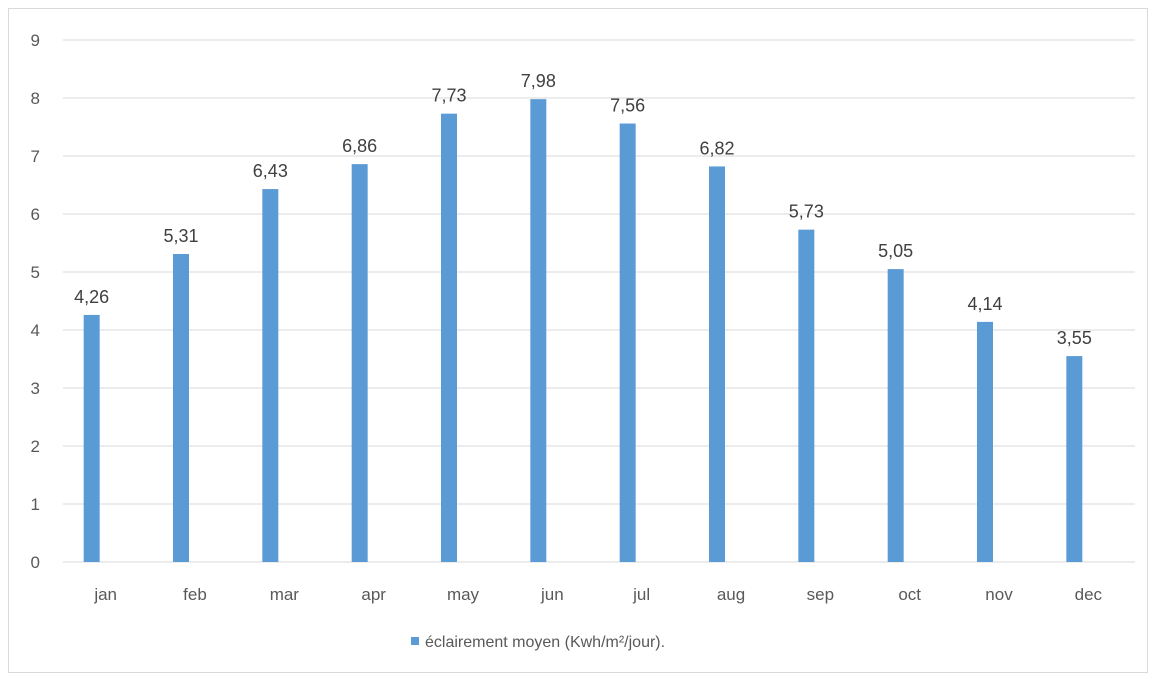 The height and width of the screenshot is (677, 1155). I want to click on y-tick-label: 7, so click(35, 156).